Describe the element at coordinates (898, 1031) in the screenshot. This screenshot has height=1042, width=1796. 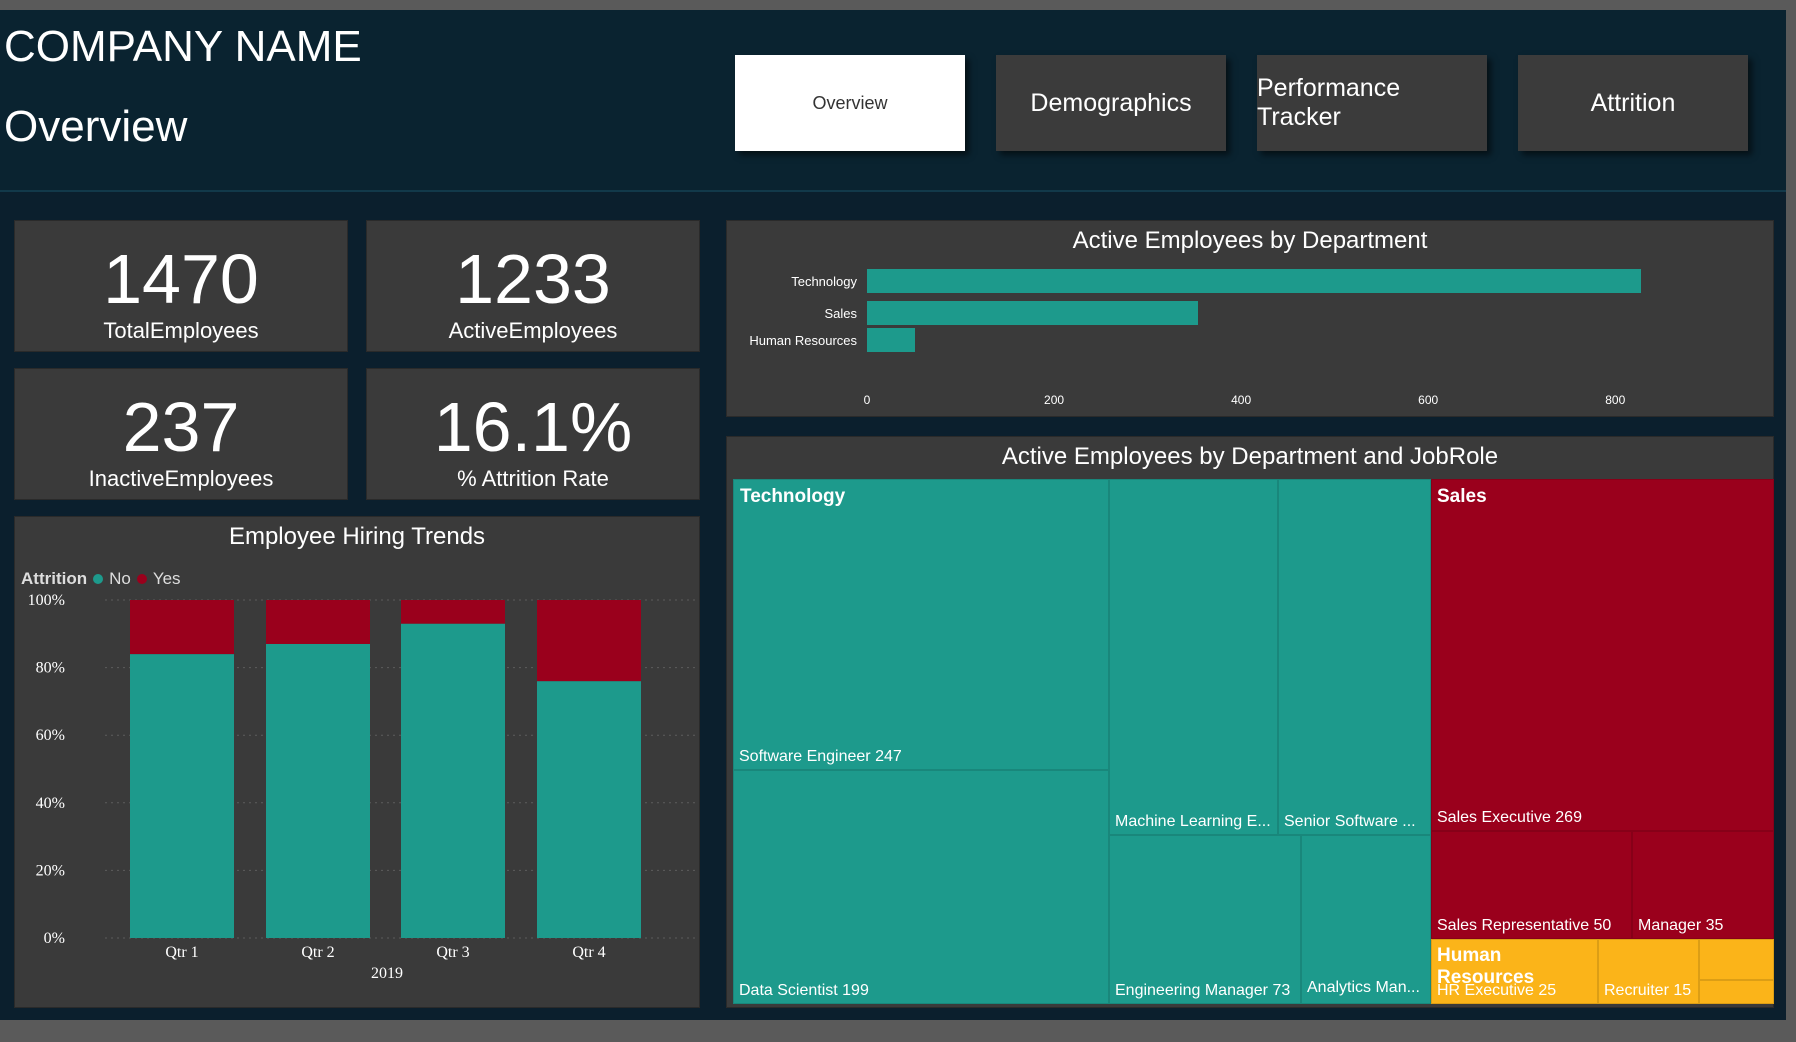
I see `window-bottom-border` at that location.